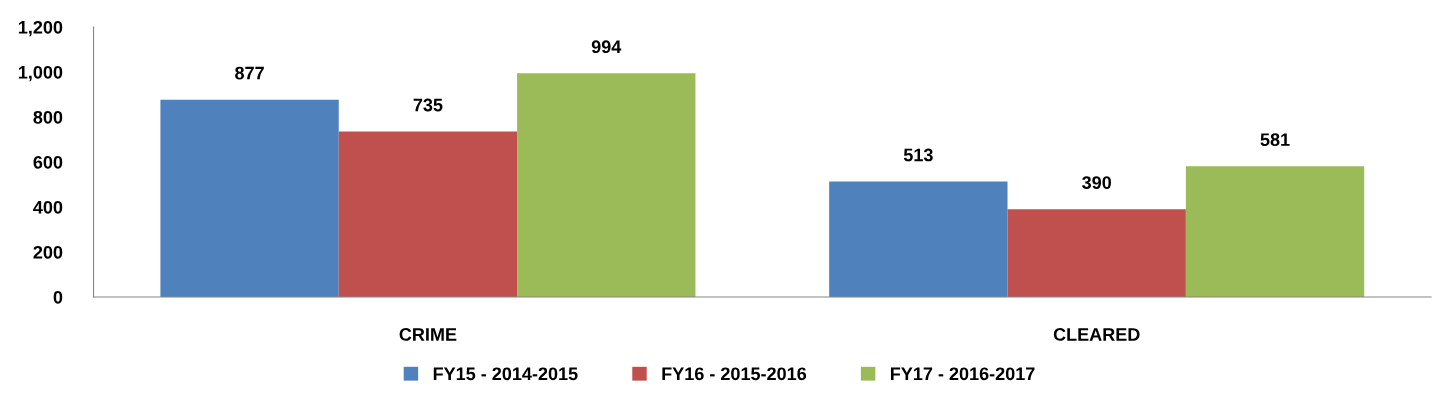  Describe the element at coordinates (249, 73) in the screenshot. I see `data-label: 877` at that location.